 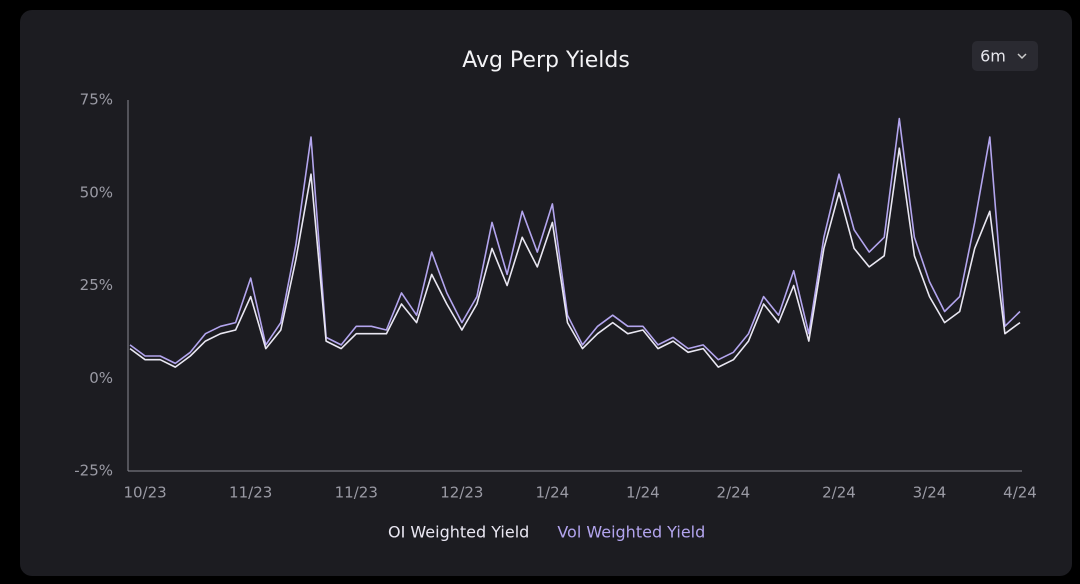 I want to click on range-label: 6m, so click(x=993, y=56).